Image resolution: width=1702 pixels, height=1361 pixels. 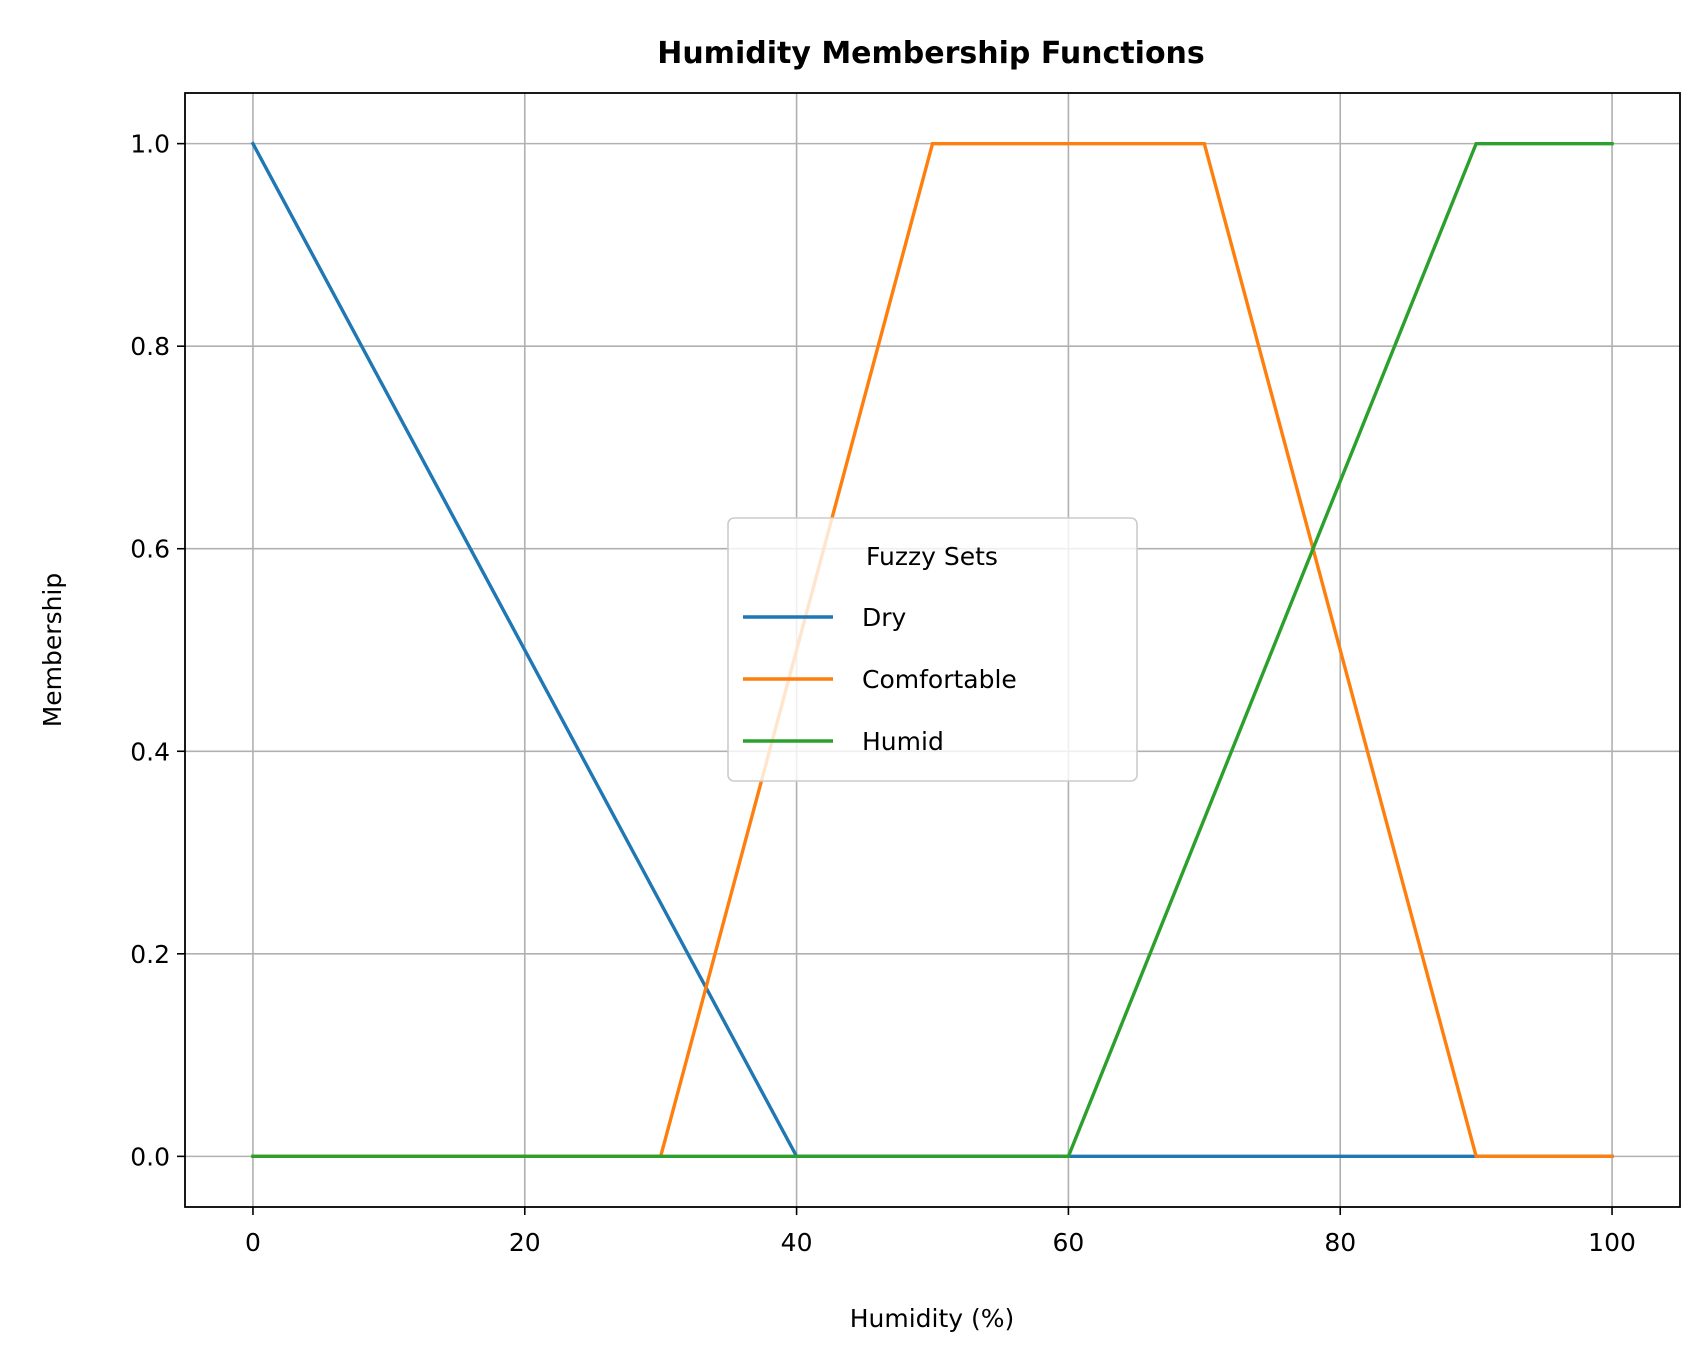 What do you see at coordinates (150, 144) in the screenshot?
I see `y-tick-label: 1.0` at bounding box center [150, 144].